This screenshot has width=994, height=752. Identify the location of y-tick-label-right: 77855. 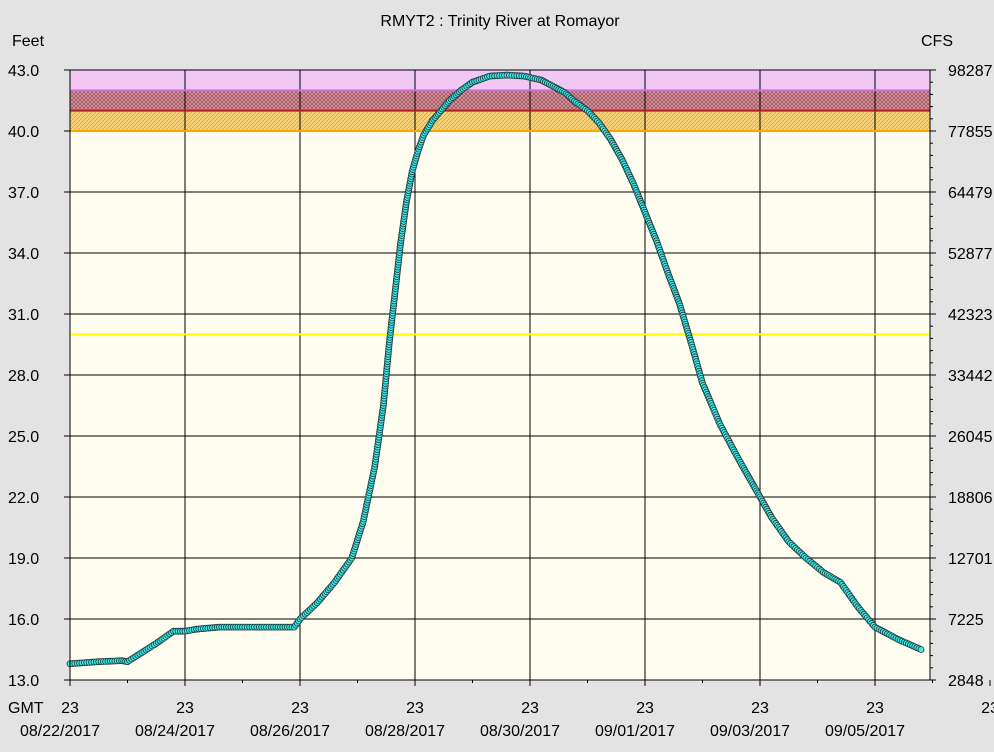
(970, 132).